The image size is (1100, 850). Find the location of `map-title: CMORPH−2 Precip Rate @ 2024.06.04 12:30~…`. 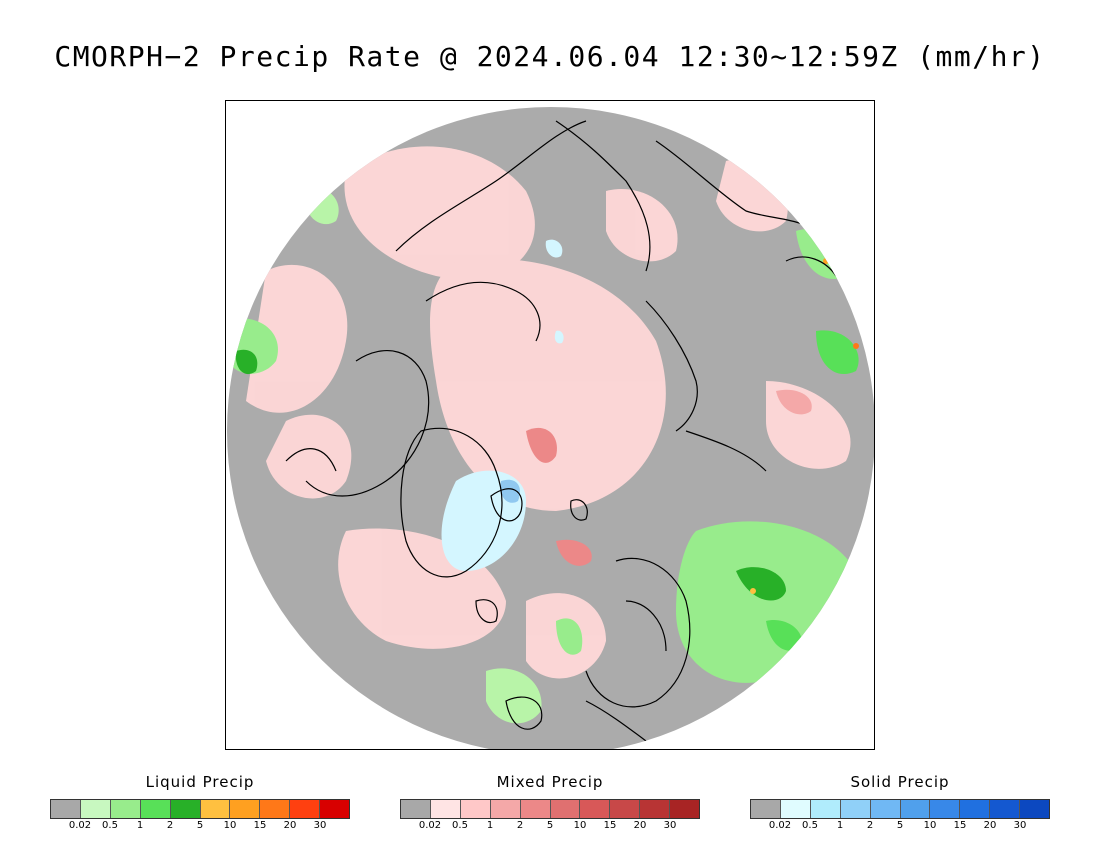

map-title: CMORPH−2 Precip Rate @ 2024.06.04 12:30~… is located at coordinates (550, 56).